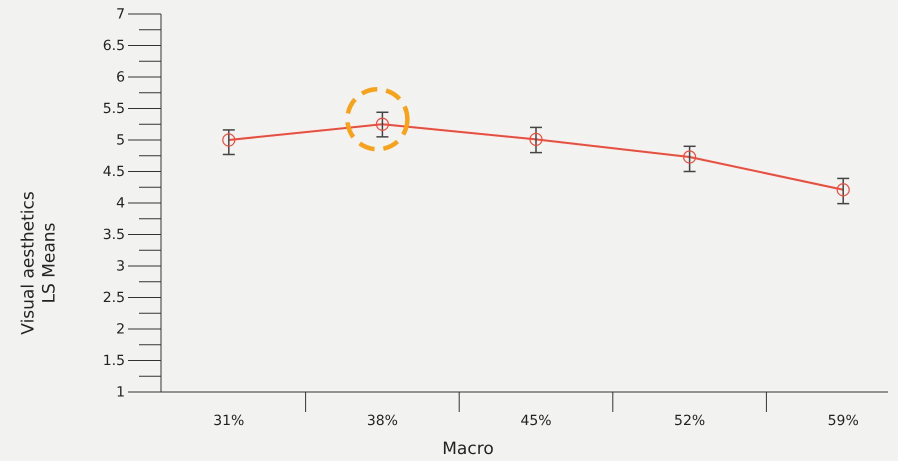  I want to click on y-axis-title: Visual aesthetics LS Means, so click(39, 263).